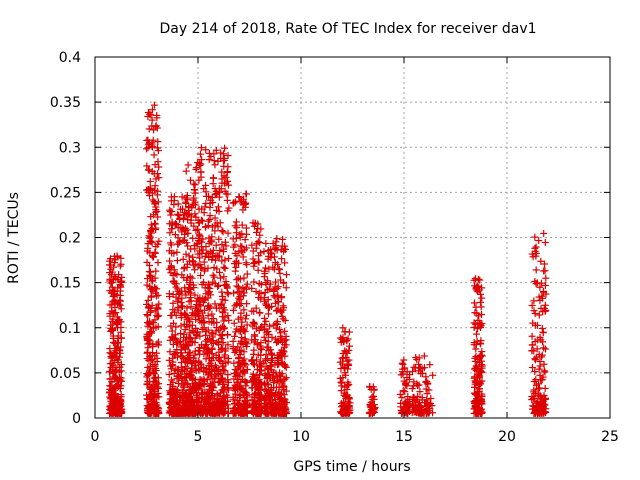 This screenshot has height=480, width=640. Describe the element at coordinates (301, 437) in the screenshot. I see `x-tick-label: 10` at that location.